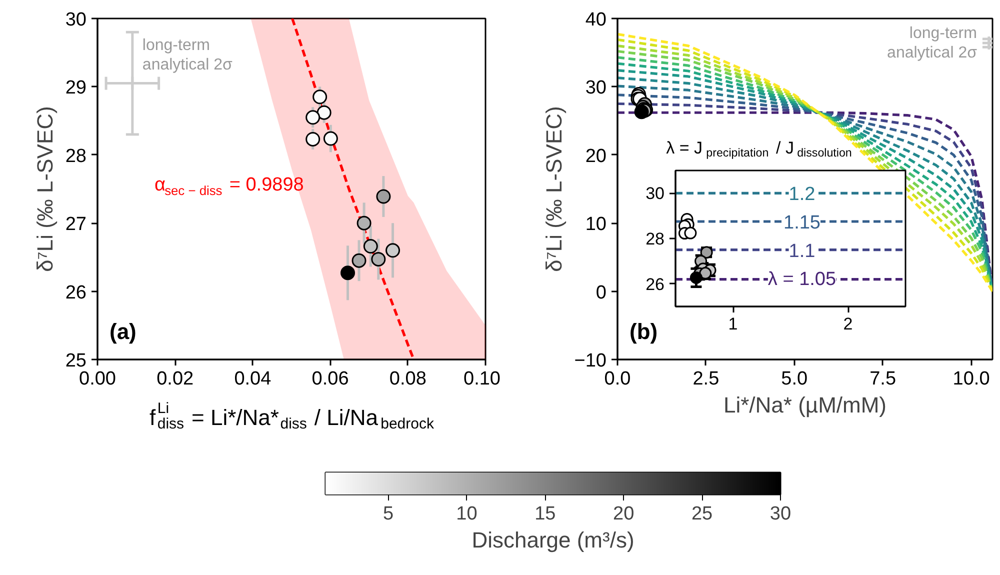  I want to click on x-tick-label: 0.04, so click(253, 379).